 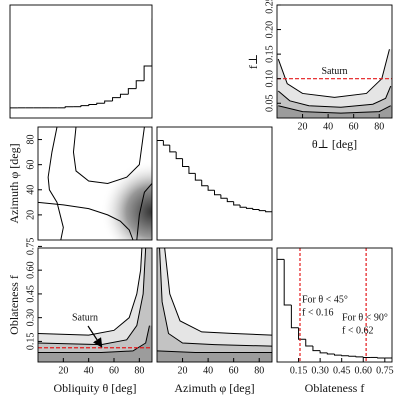 What do you see at coordinates (365, 317) in the screenshot?
I see `annotation: For θ < 90°` at bounding box center [365, 317].